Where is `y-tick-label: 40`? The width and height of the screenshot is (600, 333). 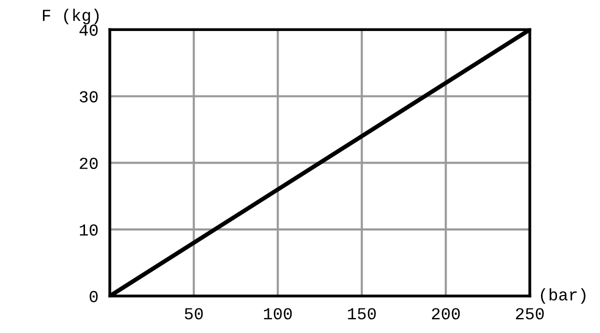
y-tick-label: 40 is located at coordinates (89, 30).